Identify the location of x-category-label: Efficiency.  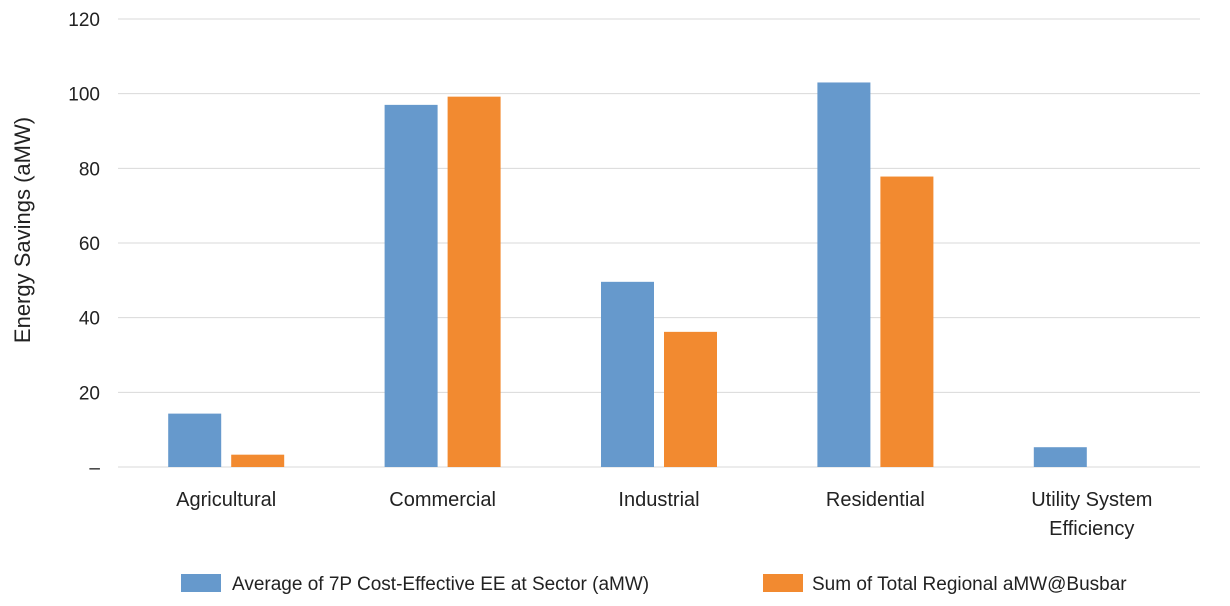
(1091, 529).